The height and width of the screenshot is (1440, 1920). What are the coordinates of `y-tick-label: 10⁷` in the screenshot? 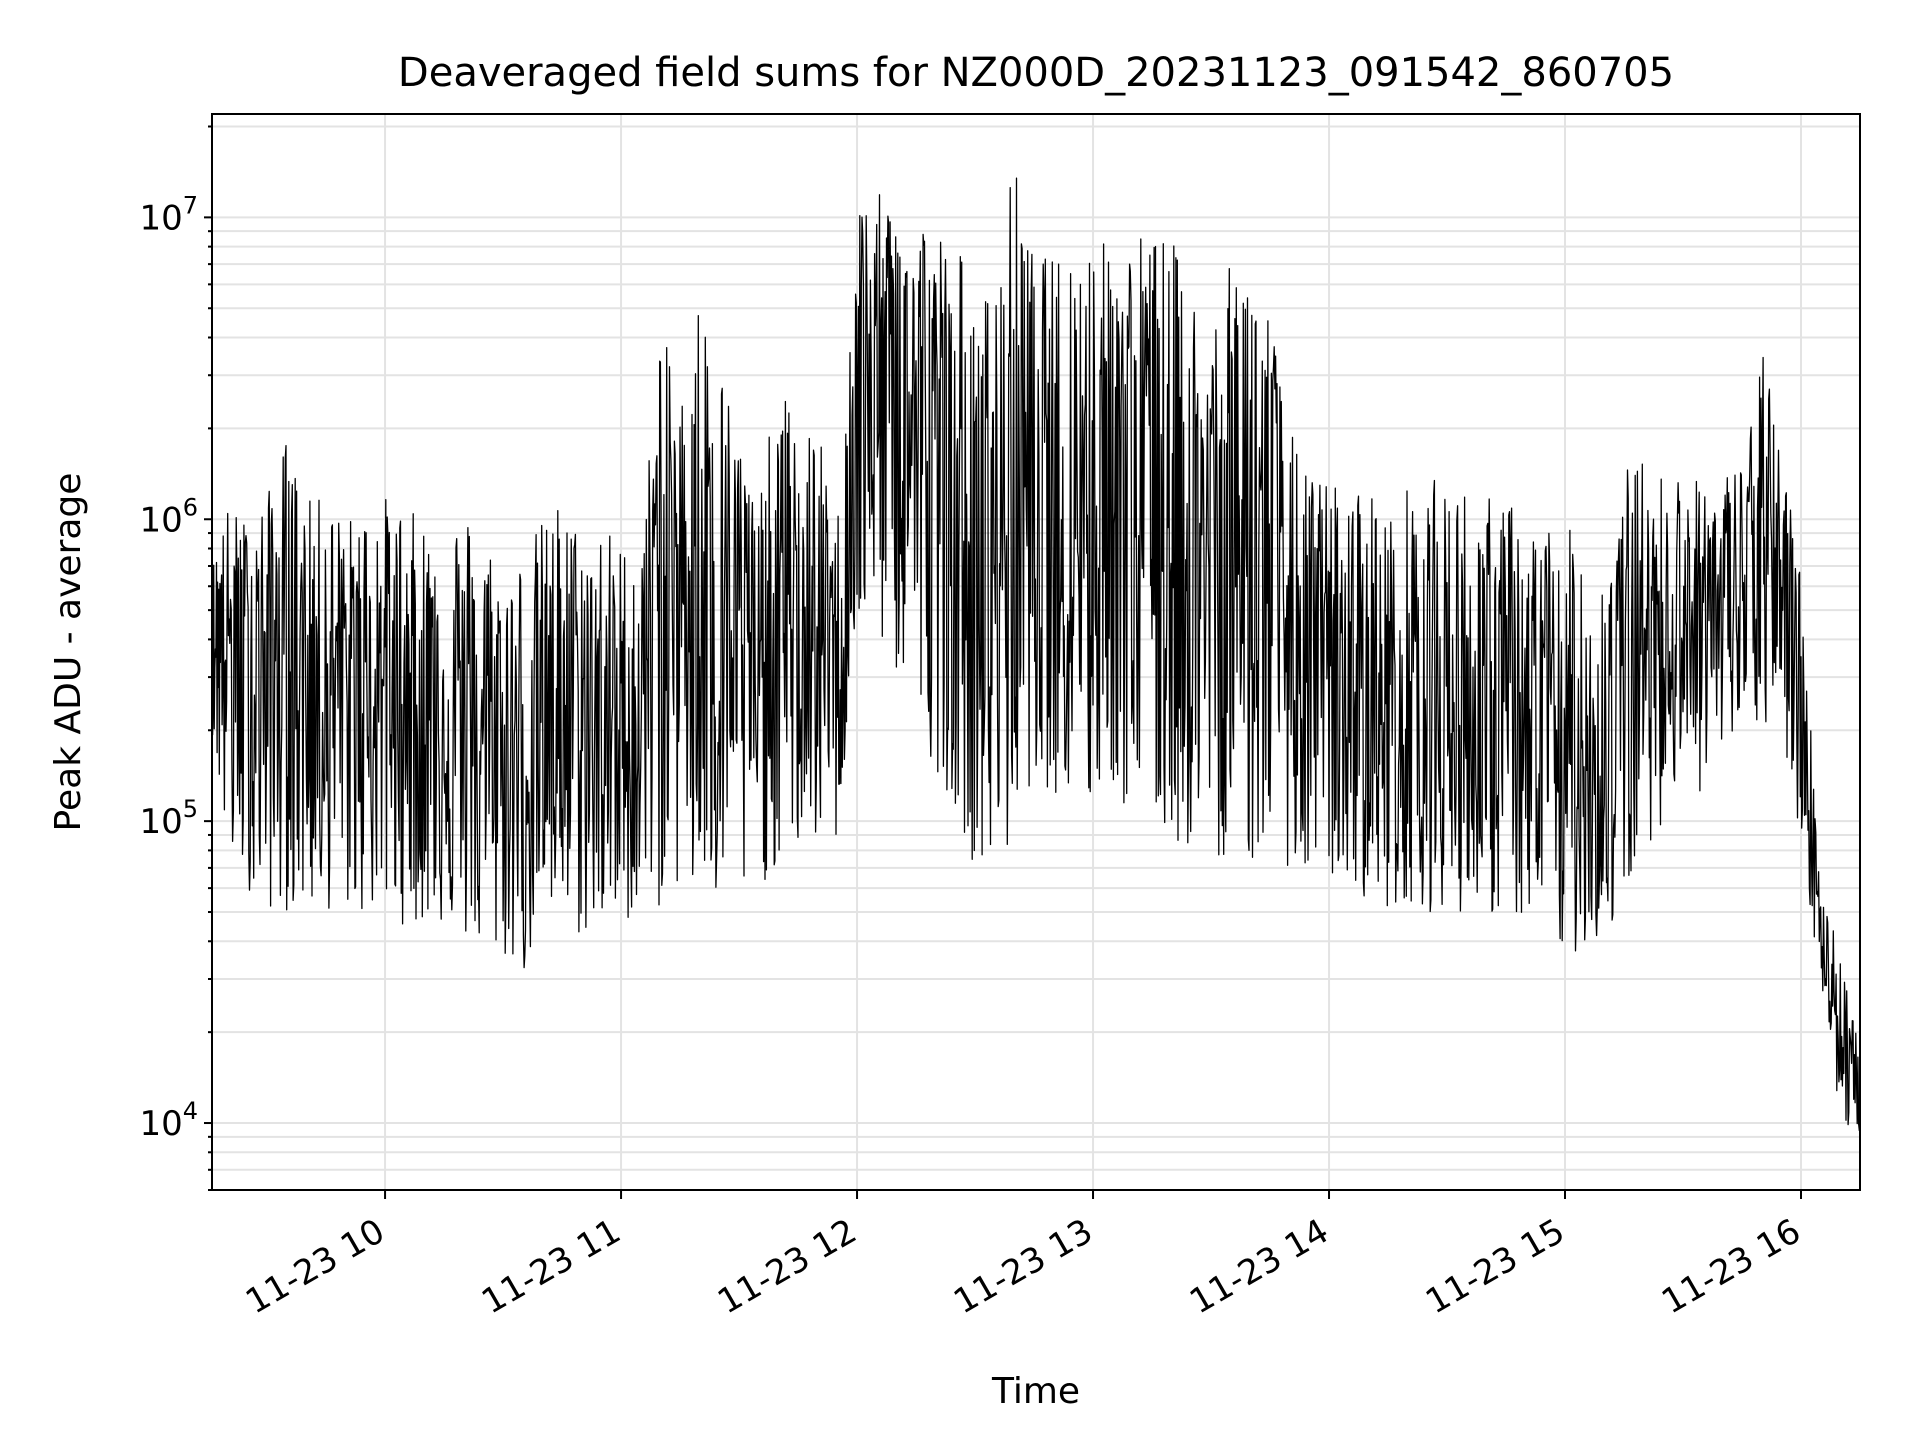 It's located at (168, 214).